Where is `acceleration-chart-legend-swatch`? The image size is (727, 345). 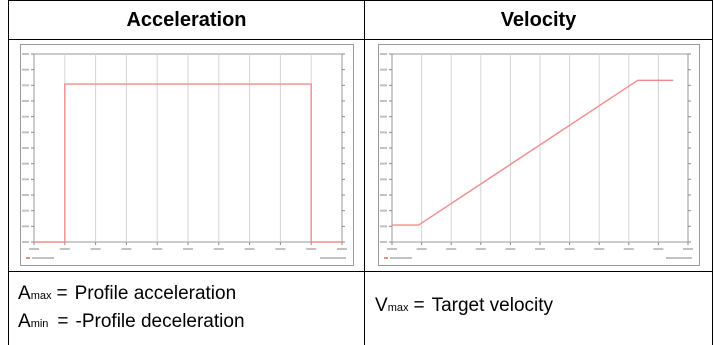 acceleration-chart-legend-swatch is located at coordinates (28, 258).